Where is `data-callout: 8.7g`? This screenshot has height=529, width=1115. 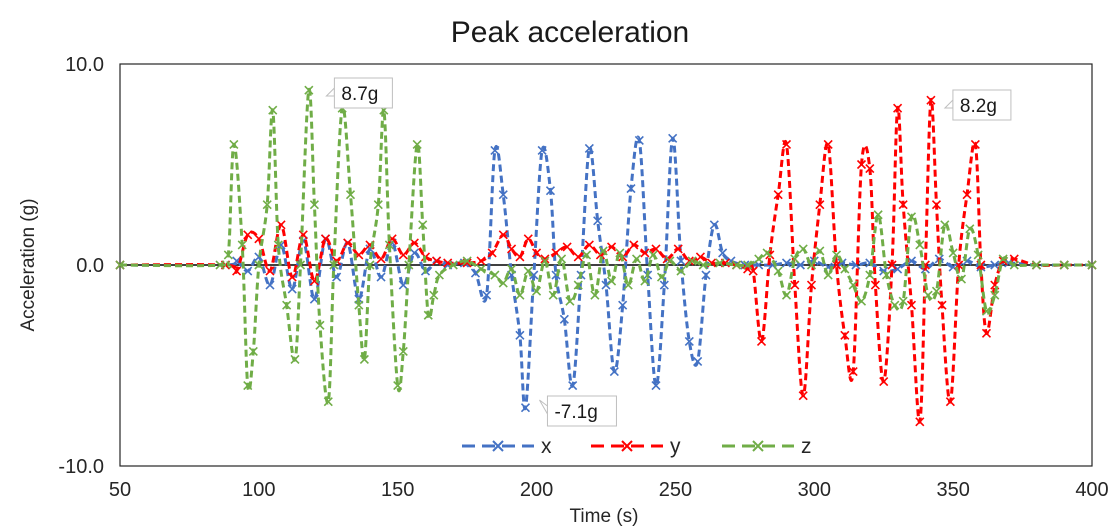
data-callout: 8.7g is located at coordinates (359, 93).